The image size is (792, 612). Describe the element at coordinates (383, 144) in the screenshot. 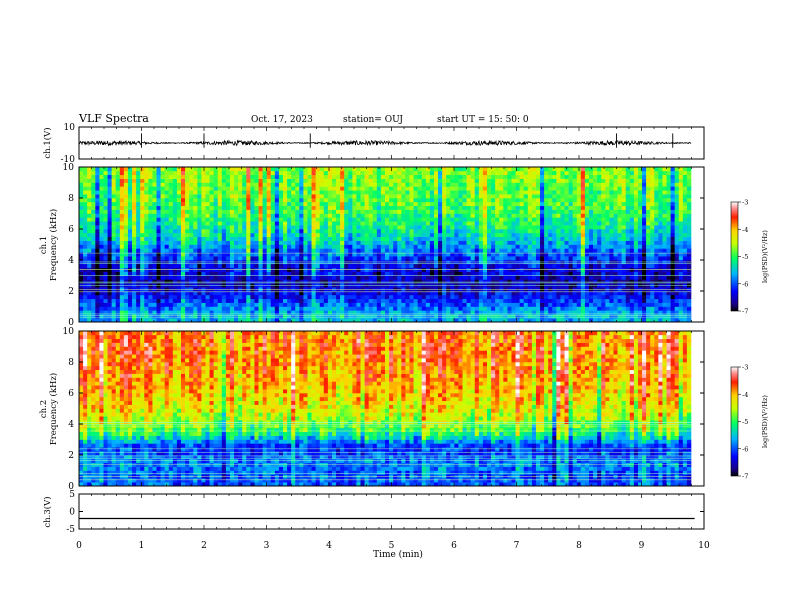

I see `ch1-waveform-panel: 10-10` at that location.